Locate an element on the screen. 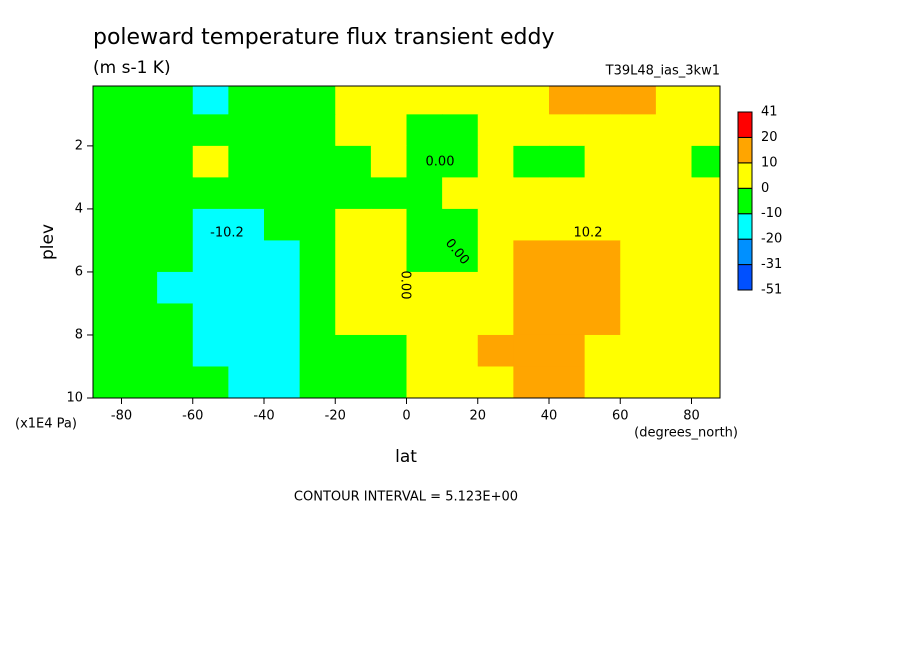 This screenshot has width=904, height=654. colorbar-label: 0 is located at coordinates (765, 188).